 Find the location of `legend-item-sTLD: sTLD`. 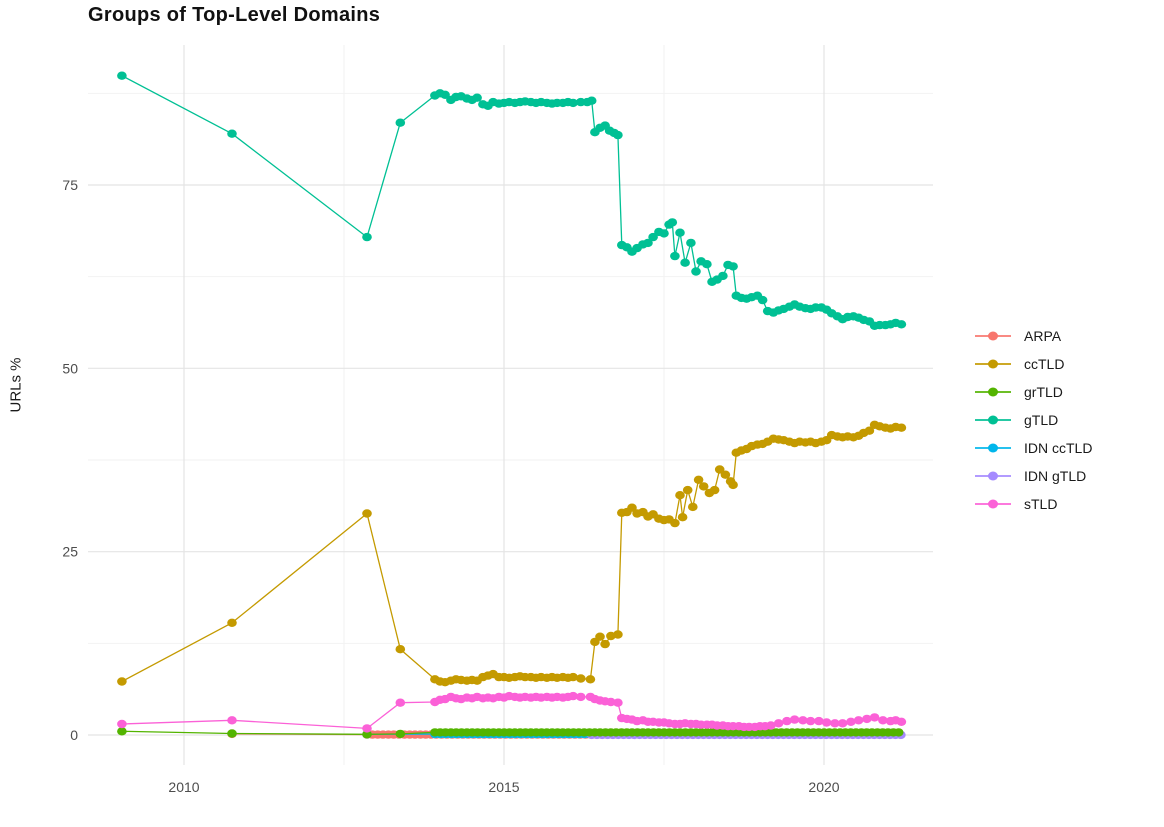

legend-item-sTLD: sTLD is located at coordinates (1033, 504).